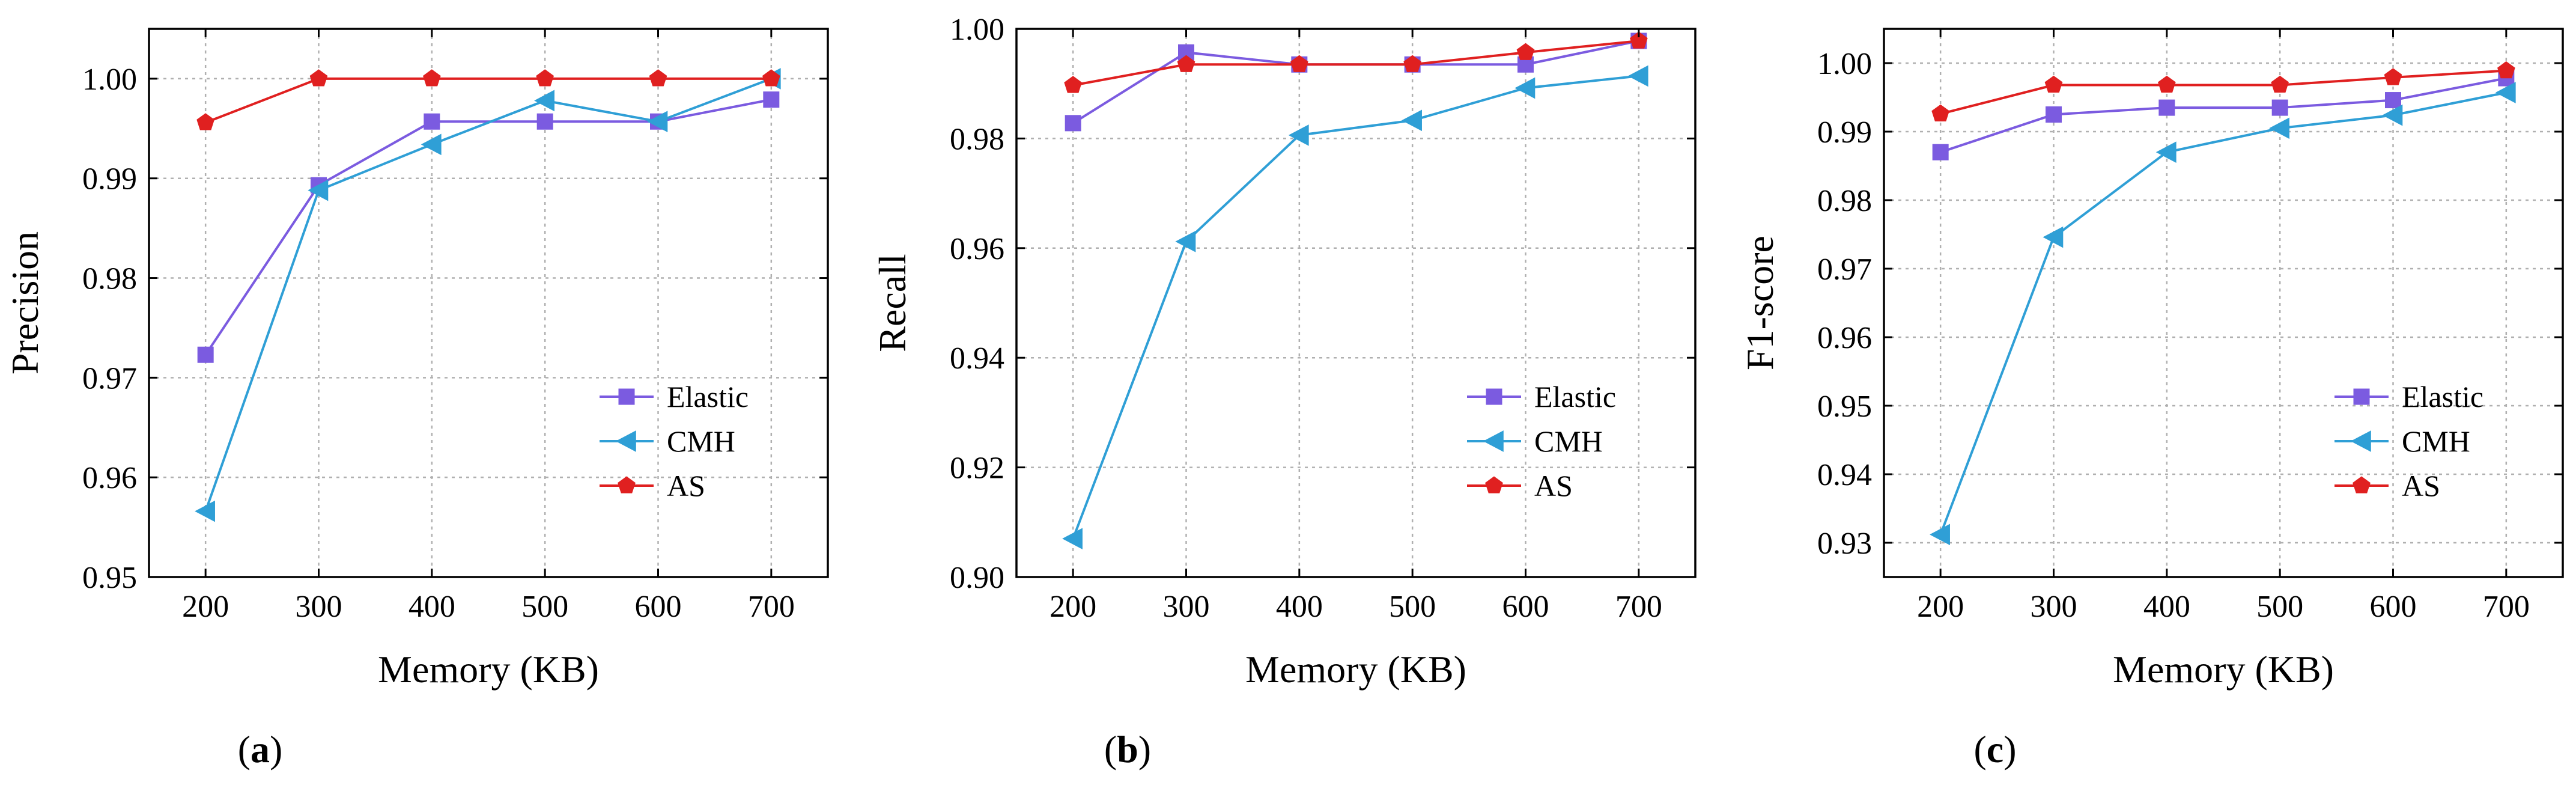 The width and height of the screenshot is (2576, 788). What do you see at coordinates (977, 468) in the screenshot?
I see `y-tick-label: 0.92` at bounding box center [977, 468].